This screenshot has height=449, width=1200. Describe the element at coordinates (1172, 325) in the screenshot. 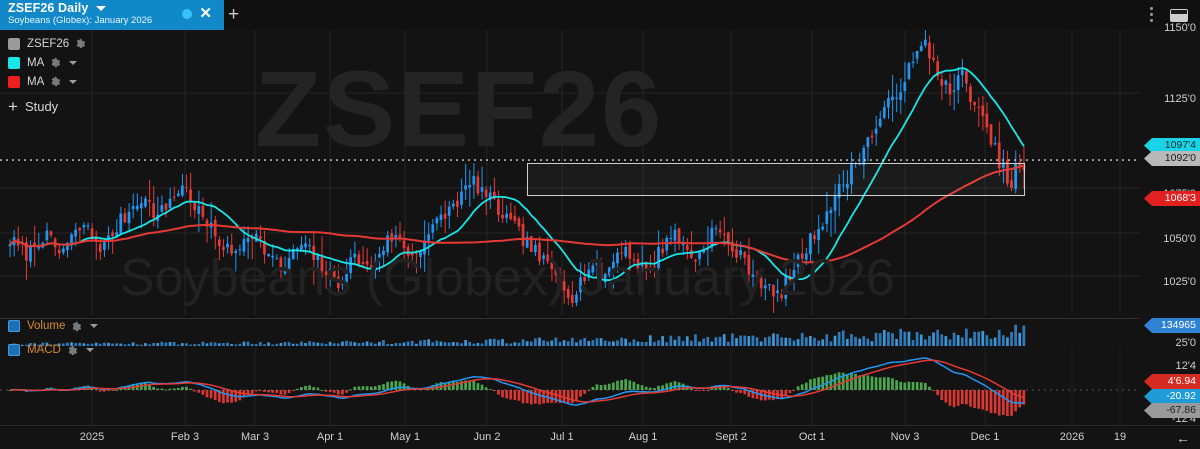

I see `volume-value-tag: 134965` at that location.